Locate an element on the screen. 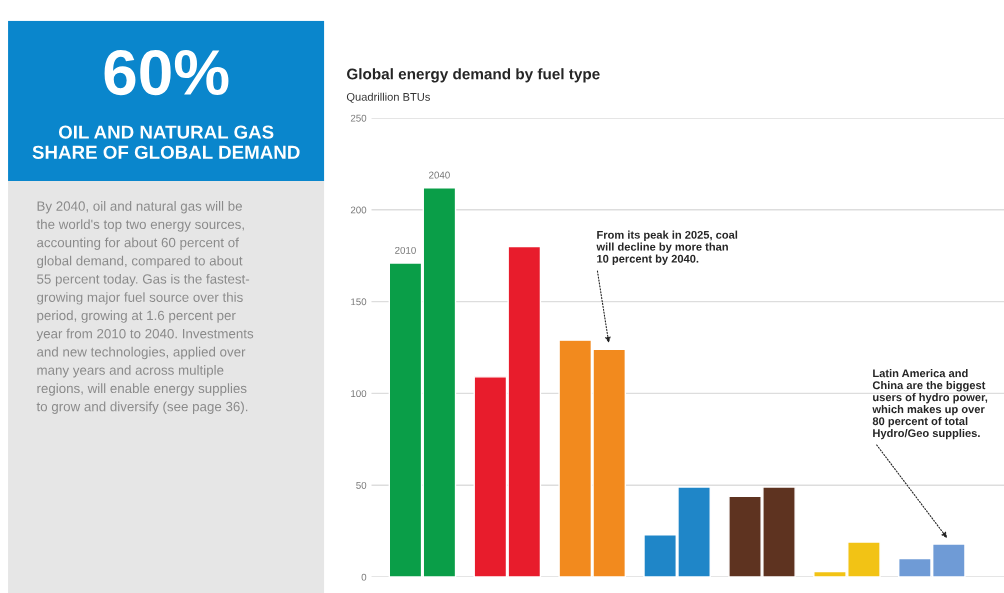 The image size is (1004, 593). series-label: 2010 is located at coordinates (405, 250).